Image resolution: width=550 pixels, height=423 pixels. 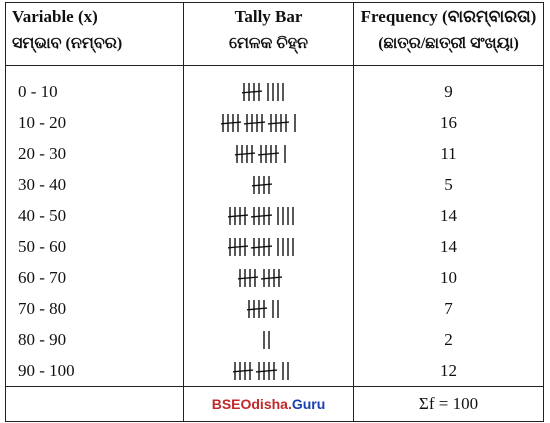 I want to click on frequency-cell: 12, so click(x=448, y=371).